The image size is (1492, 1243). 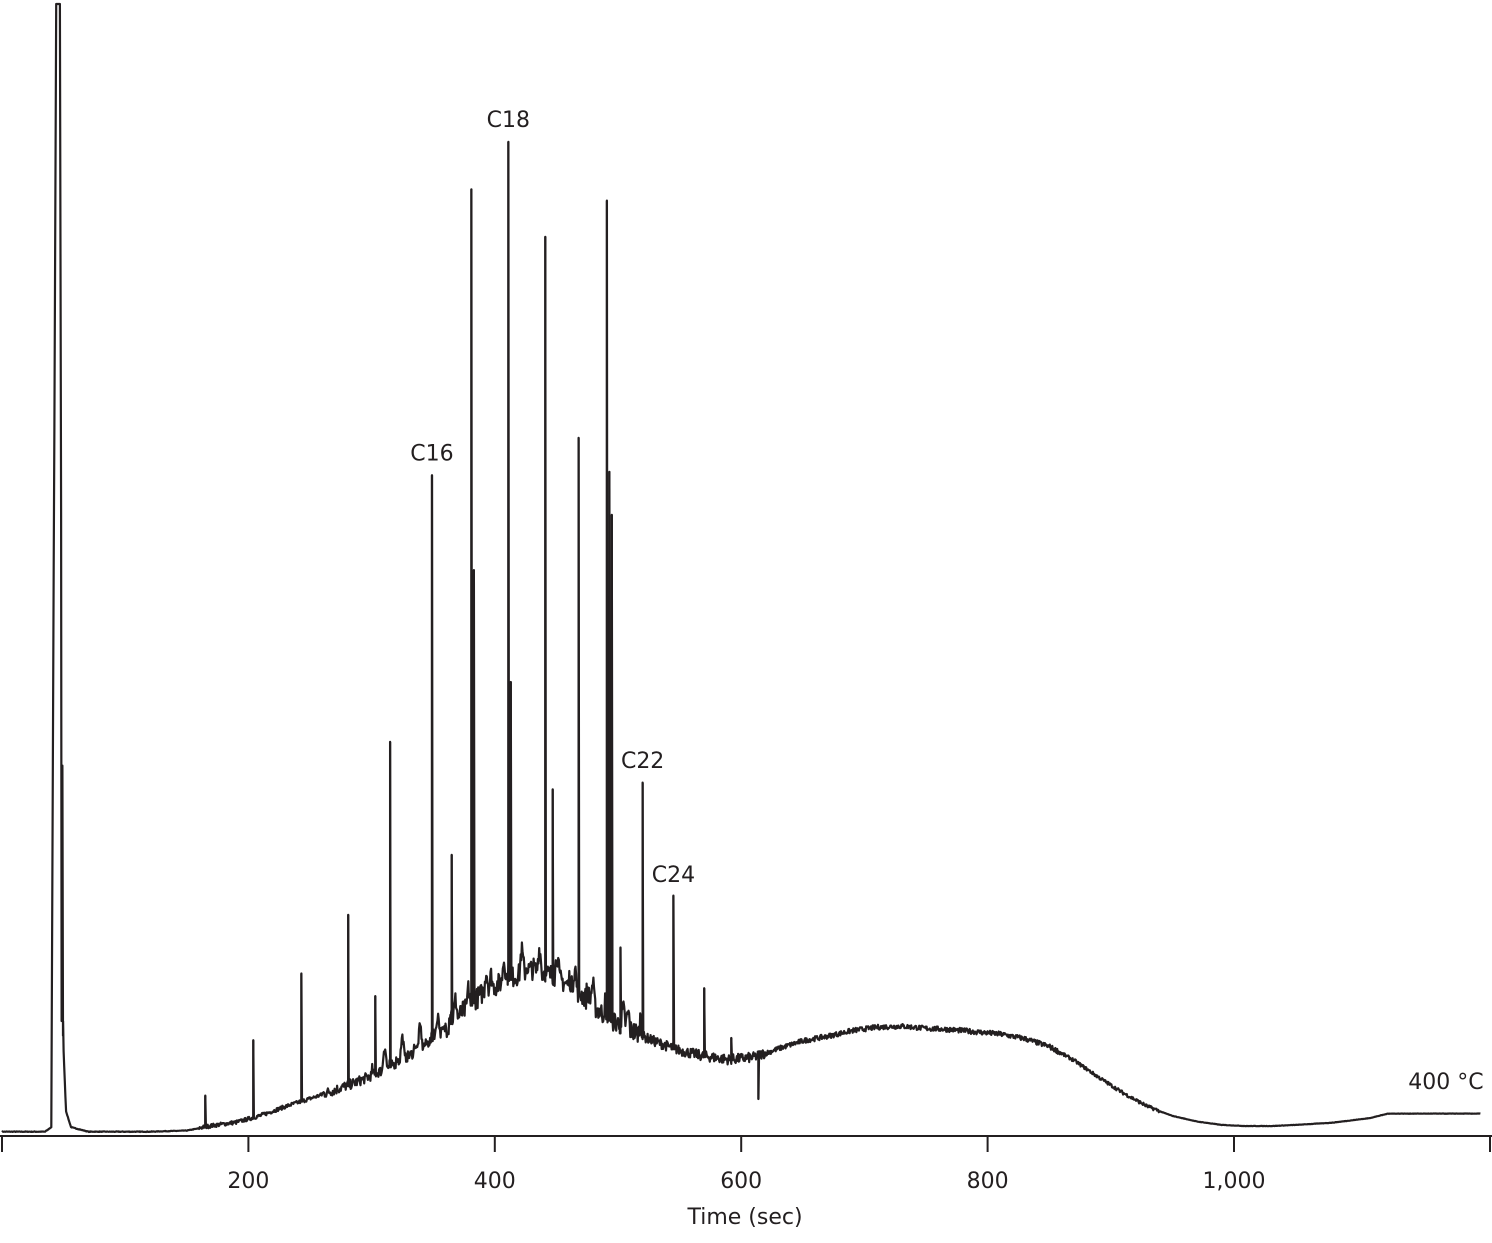 What do you see at coordinates (495, 1181) in the screenshot?
I see `x-tick-label: 400` at bounding box center [495, 1181].